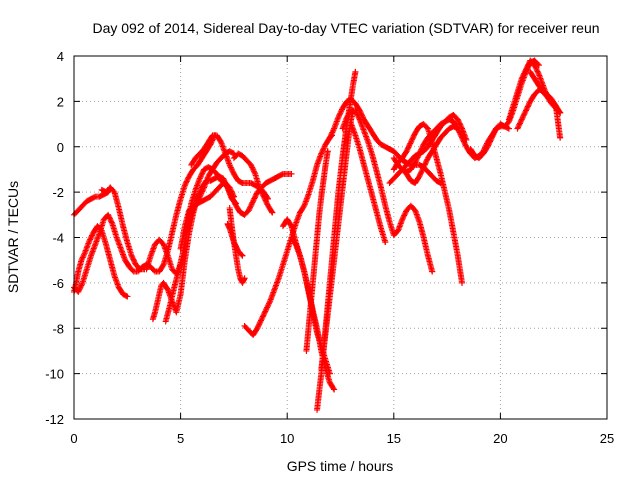 Image resolution: width=640 pixels, height=480 pixels. What do you see at coordinates (180, 438) in the screenshot?
I see `x-tick-label: 5` at bounding box center [180, 438].